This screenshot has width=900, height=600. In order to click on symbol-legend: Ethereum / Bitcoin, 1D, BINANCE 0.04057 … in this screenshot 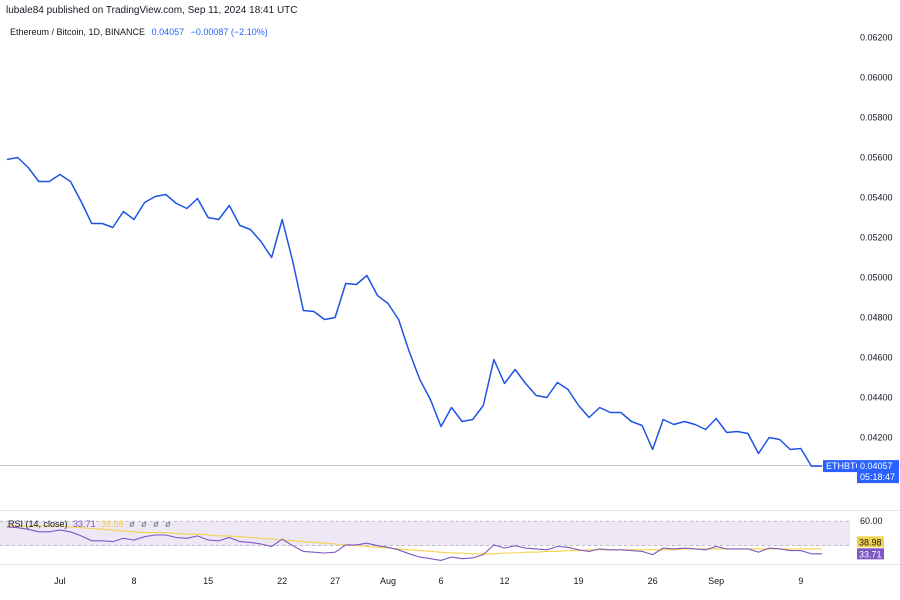, I will do `click(139, 32)`.